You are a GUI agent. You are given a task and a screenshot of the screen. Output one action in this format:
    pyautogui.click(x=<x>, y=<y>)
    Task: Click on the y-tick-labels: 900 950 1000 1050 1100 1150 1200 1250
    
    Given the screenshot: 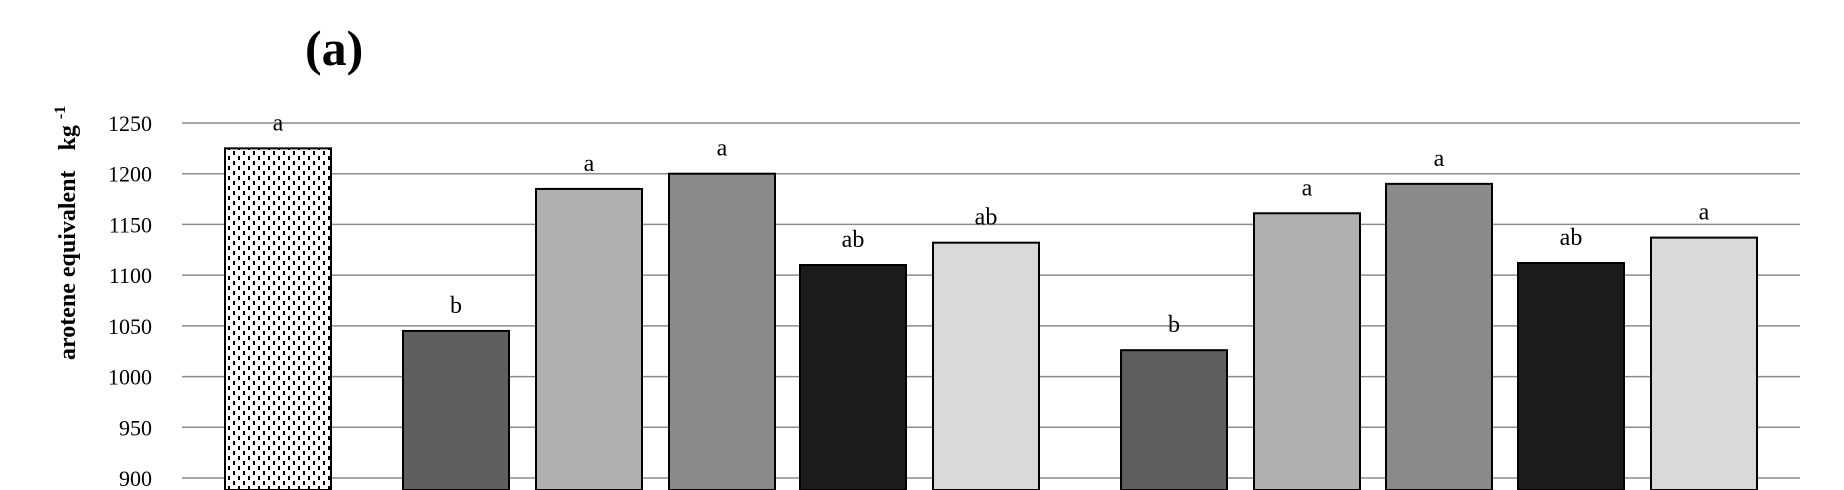 What is the action you would take?
    pyautogui.click(x=130, y=300)
    